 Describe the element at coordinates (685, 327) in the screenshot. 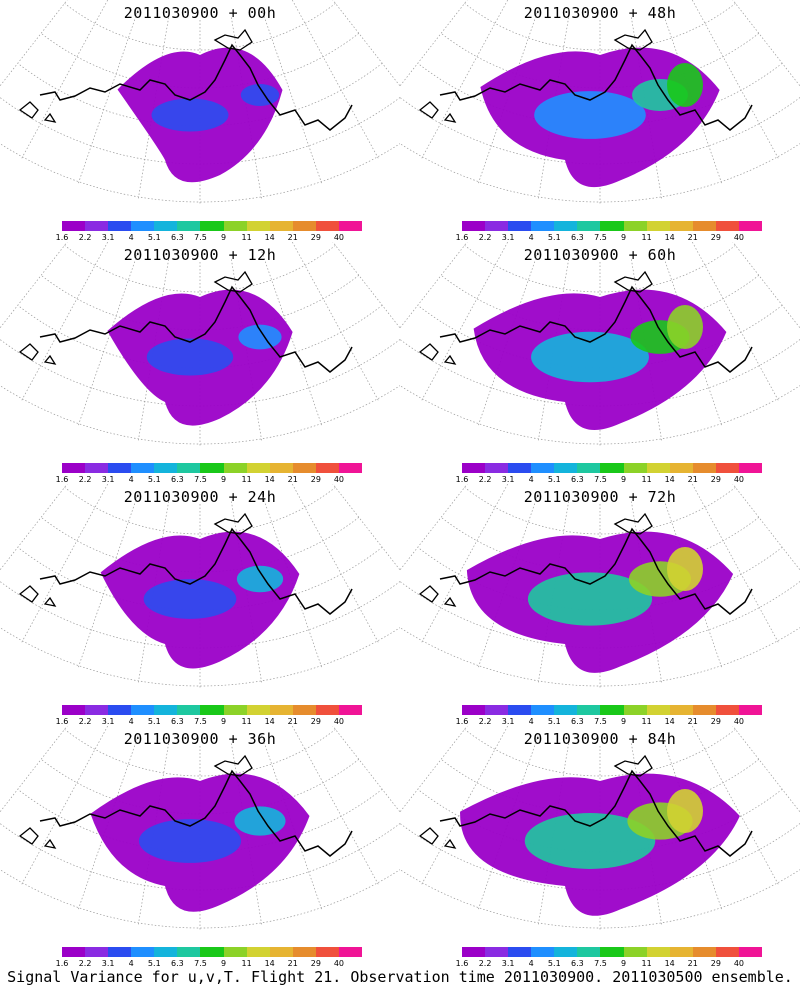

I see `variance-region-peak` at that location.